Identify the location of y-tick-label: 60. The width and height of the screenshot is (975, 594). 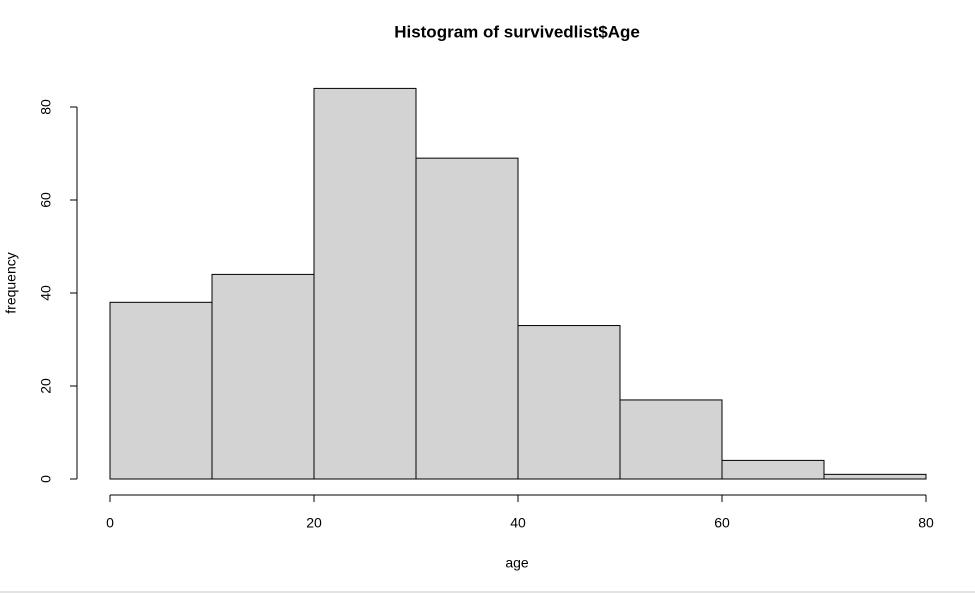
(46, 200).